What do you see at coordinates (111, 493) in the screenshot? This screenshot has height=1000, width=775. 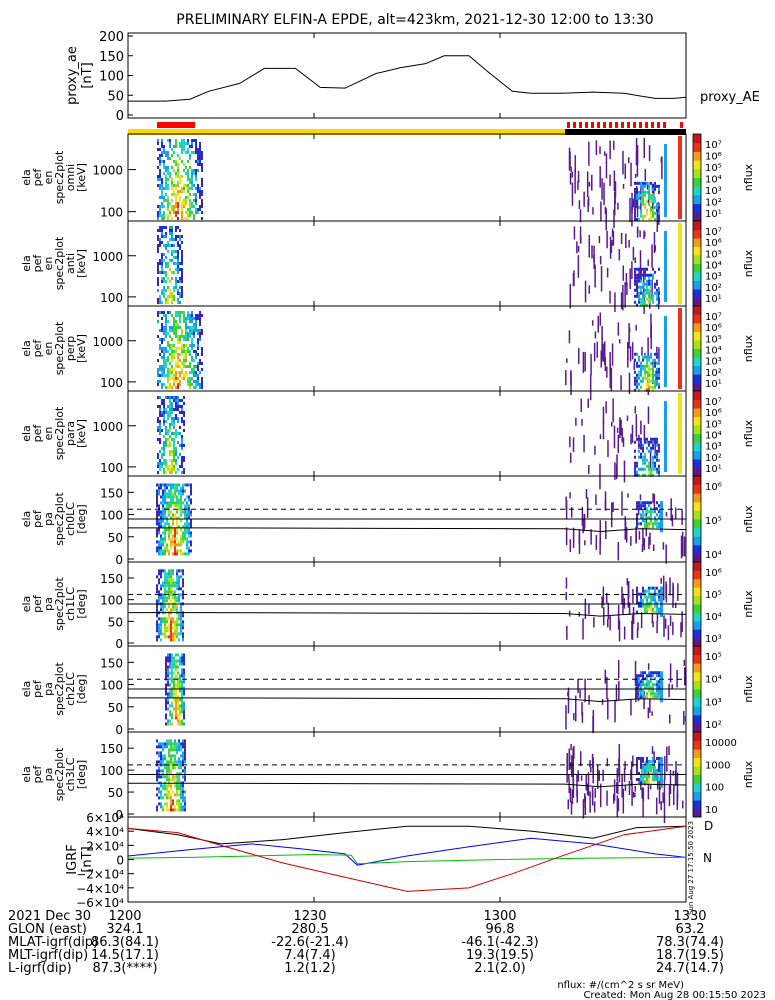 I see `y-tick-label: 150` at bounding box center [111, 493].